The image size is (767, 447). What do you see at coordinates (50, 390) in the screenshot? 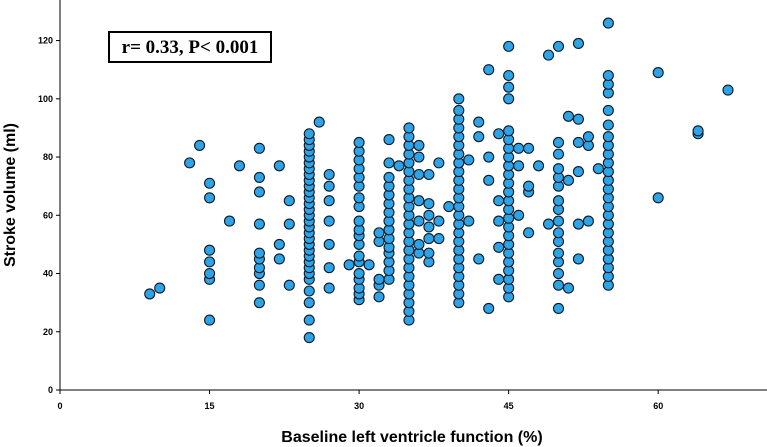
I see `y-tick-label: 0` at bounding box center [50, 390].